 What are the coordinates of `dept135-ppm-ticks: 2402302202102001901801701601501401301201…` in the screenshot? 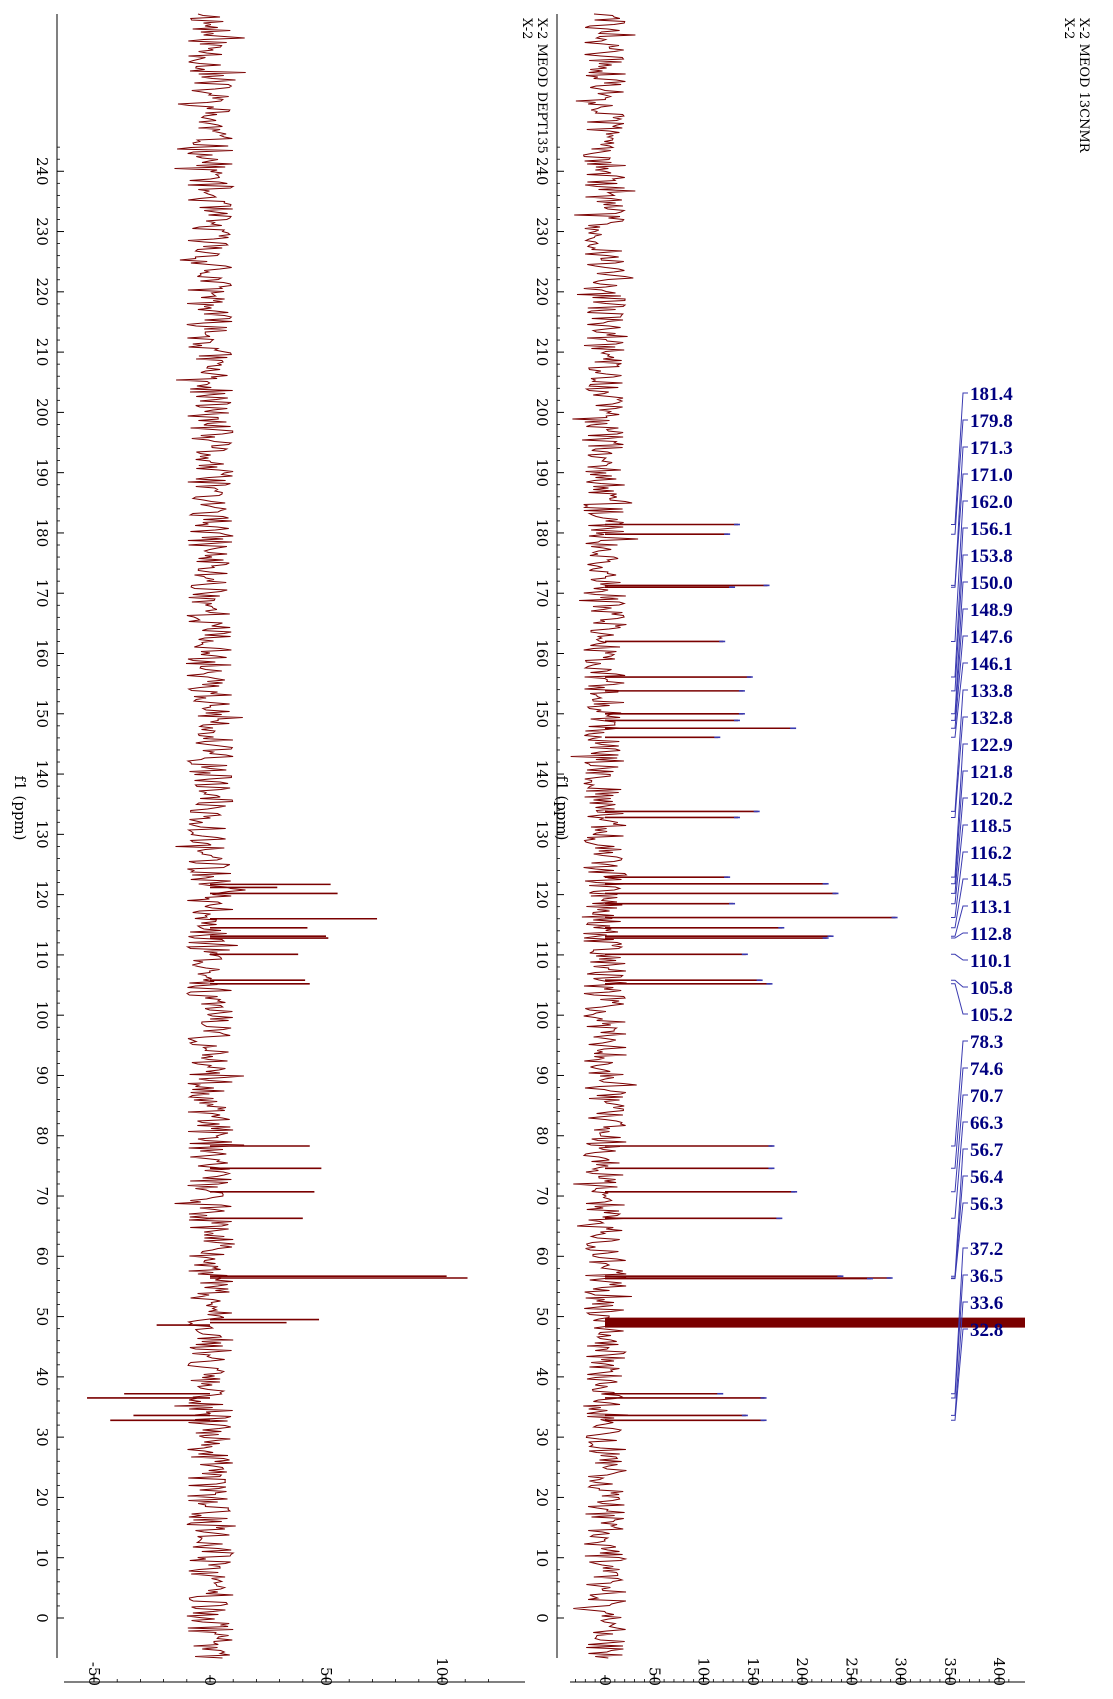 It's located at (48, 884).